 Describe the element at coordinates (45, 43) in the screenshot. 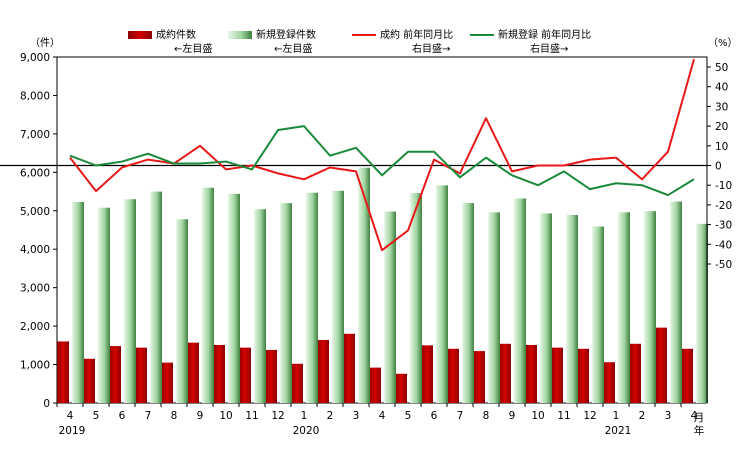

I see `left-axis-unit: （件）` at that location.